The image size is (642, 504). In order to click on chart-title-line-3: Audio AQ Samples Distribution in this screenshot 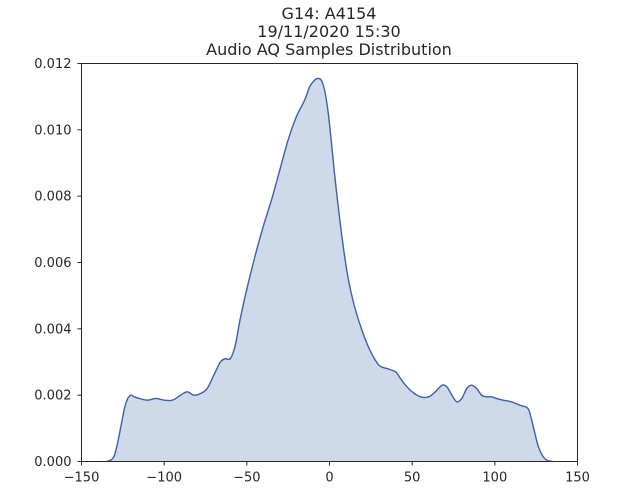, I will do `click(329, 49)`.